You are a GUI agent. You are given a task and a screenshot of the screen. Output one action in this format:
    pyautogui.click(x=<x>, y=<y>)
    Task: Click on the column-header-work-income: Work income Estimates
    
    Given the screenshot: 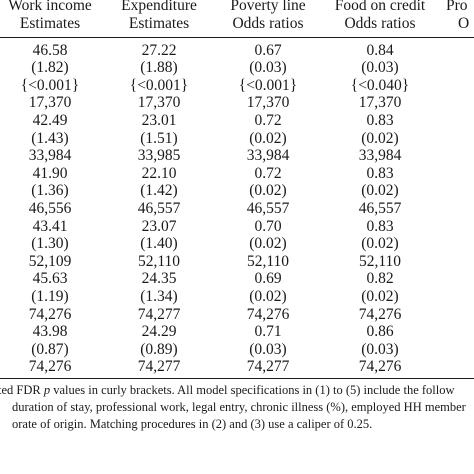 What is the action you would take?
    pyautogui.click(x=51, y=16)
    